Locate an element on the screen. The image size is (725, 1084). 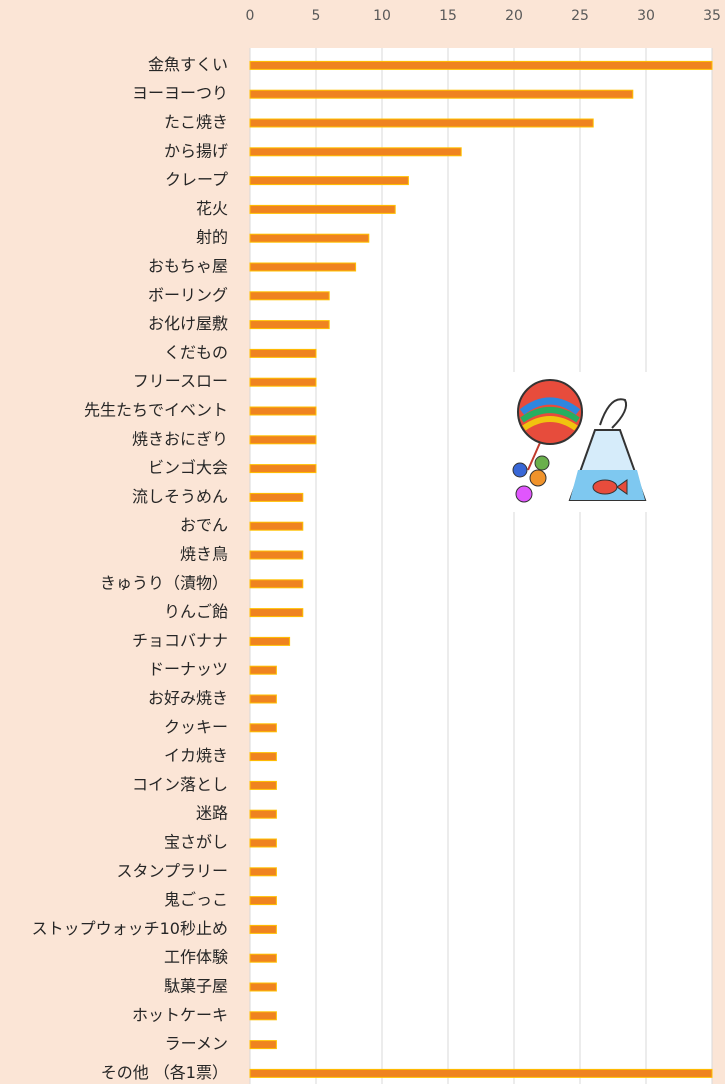
x-tick-label: 10 is located at coordinates (382, 16).